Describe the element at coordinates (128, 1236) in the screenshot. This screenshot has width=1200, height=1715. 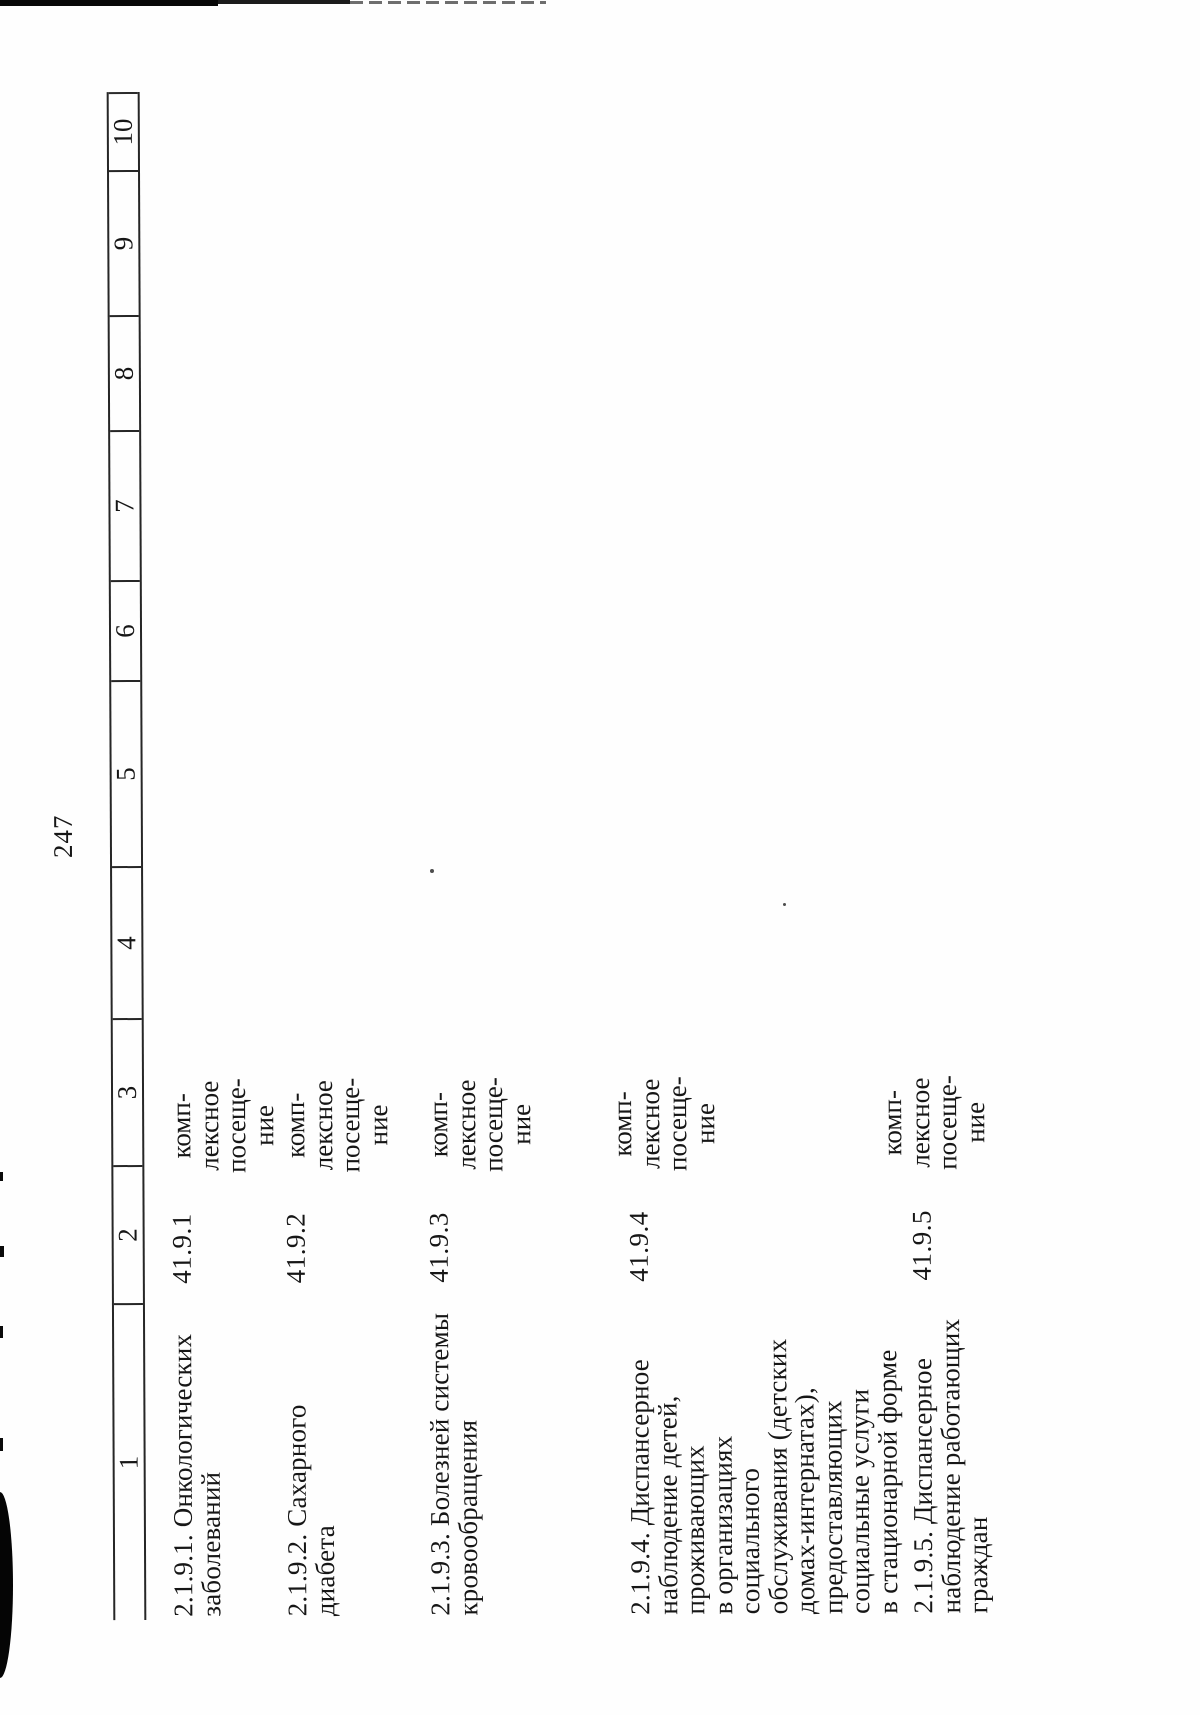
I see `header-cell-2: 2` at that location.